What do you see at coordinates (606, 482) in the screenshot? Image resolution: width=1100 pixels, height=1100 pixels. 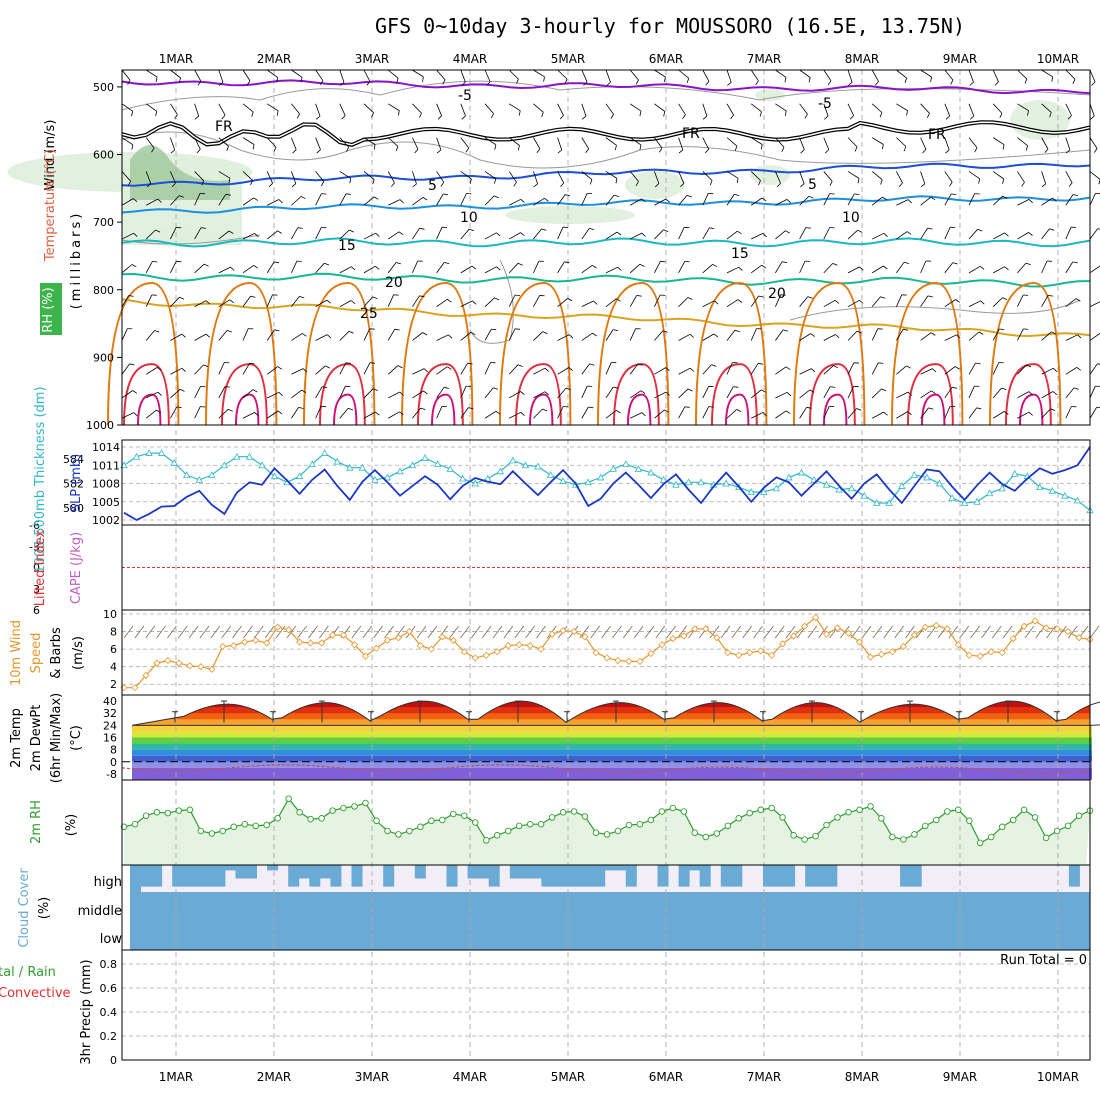 I see `panel-frame` at bounding box center [606, 482].